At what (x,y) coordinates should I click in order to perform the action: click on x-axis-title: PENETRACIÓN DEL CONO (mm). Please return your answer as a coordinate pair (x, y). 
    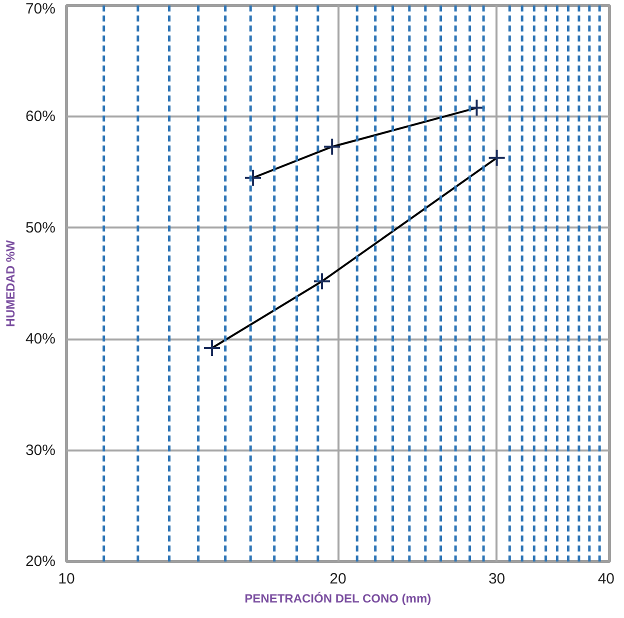
    Looking at the image, I should click on (338, 599).